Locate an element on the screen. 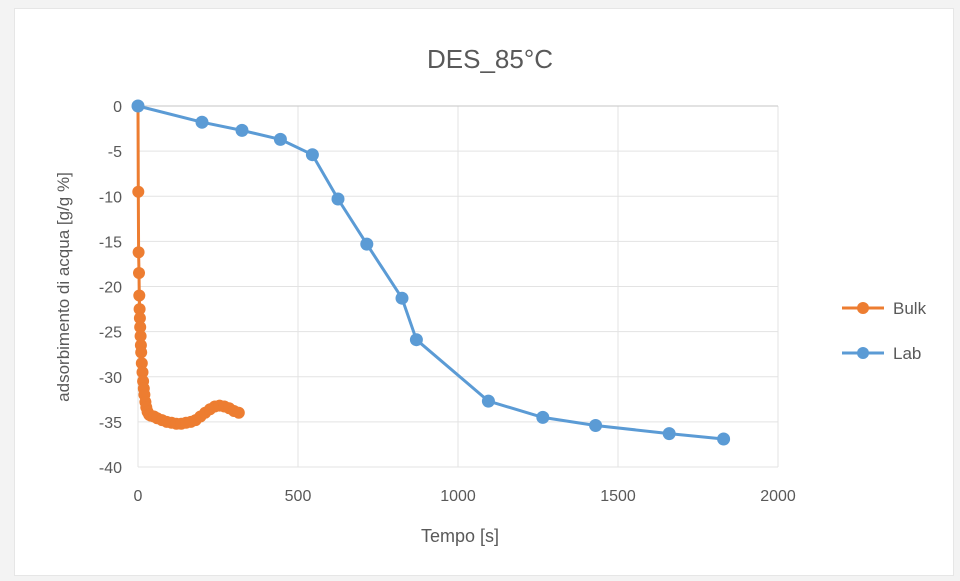  y-tick-label: -25 is located at coordinates (110, 333).